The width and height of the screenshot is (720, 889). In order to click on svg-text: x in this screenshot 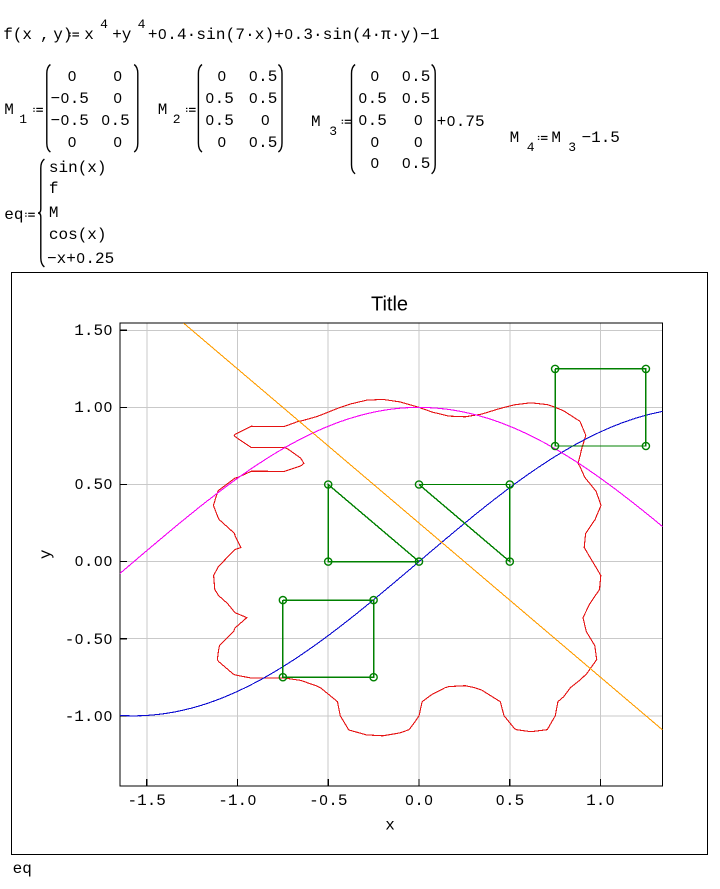, I will do `click(390, 826)`.